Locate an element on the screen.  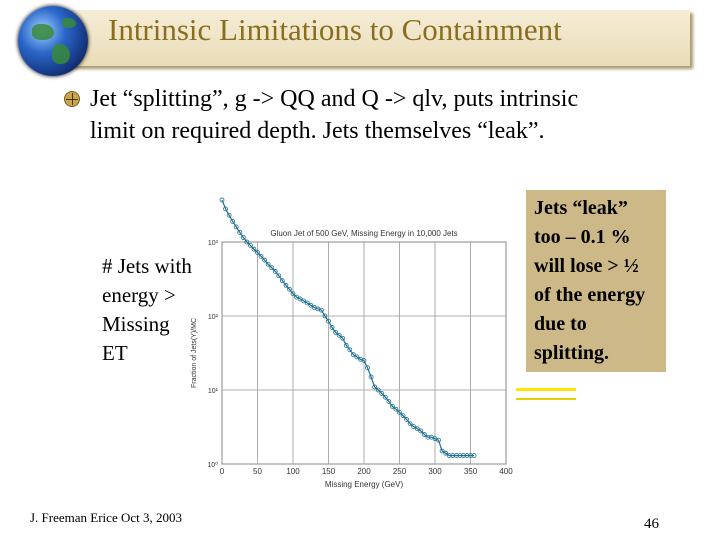
y-tick-label: 10¹ is located at coordinates (213, 391).